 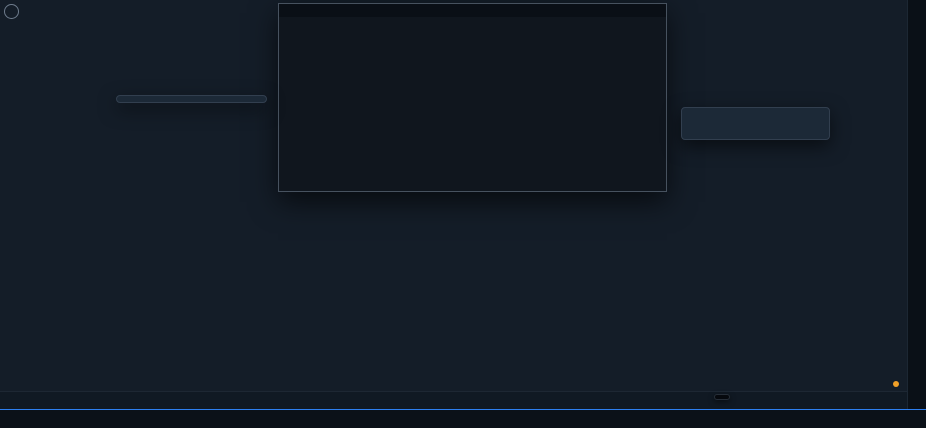 What do you see at coordinates (761, 125) in the screenshot?
I see `saved-charts-search-input` at bounding box center [761, 125].